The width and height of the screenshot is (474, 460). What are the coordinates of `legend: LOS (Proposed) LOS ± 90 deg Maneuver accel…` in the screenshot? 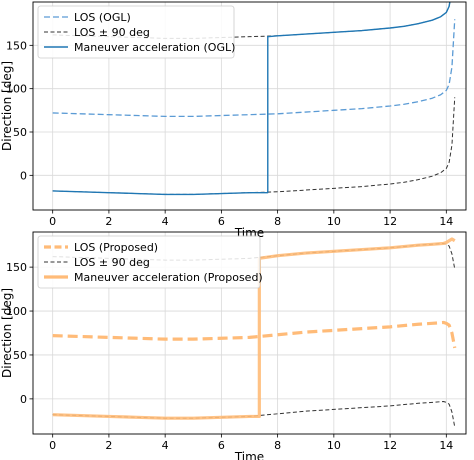 It's located at (150, 262).